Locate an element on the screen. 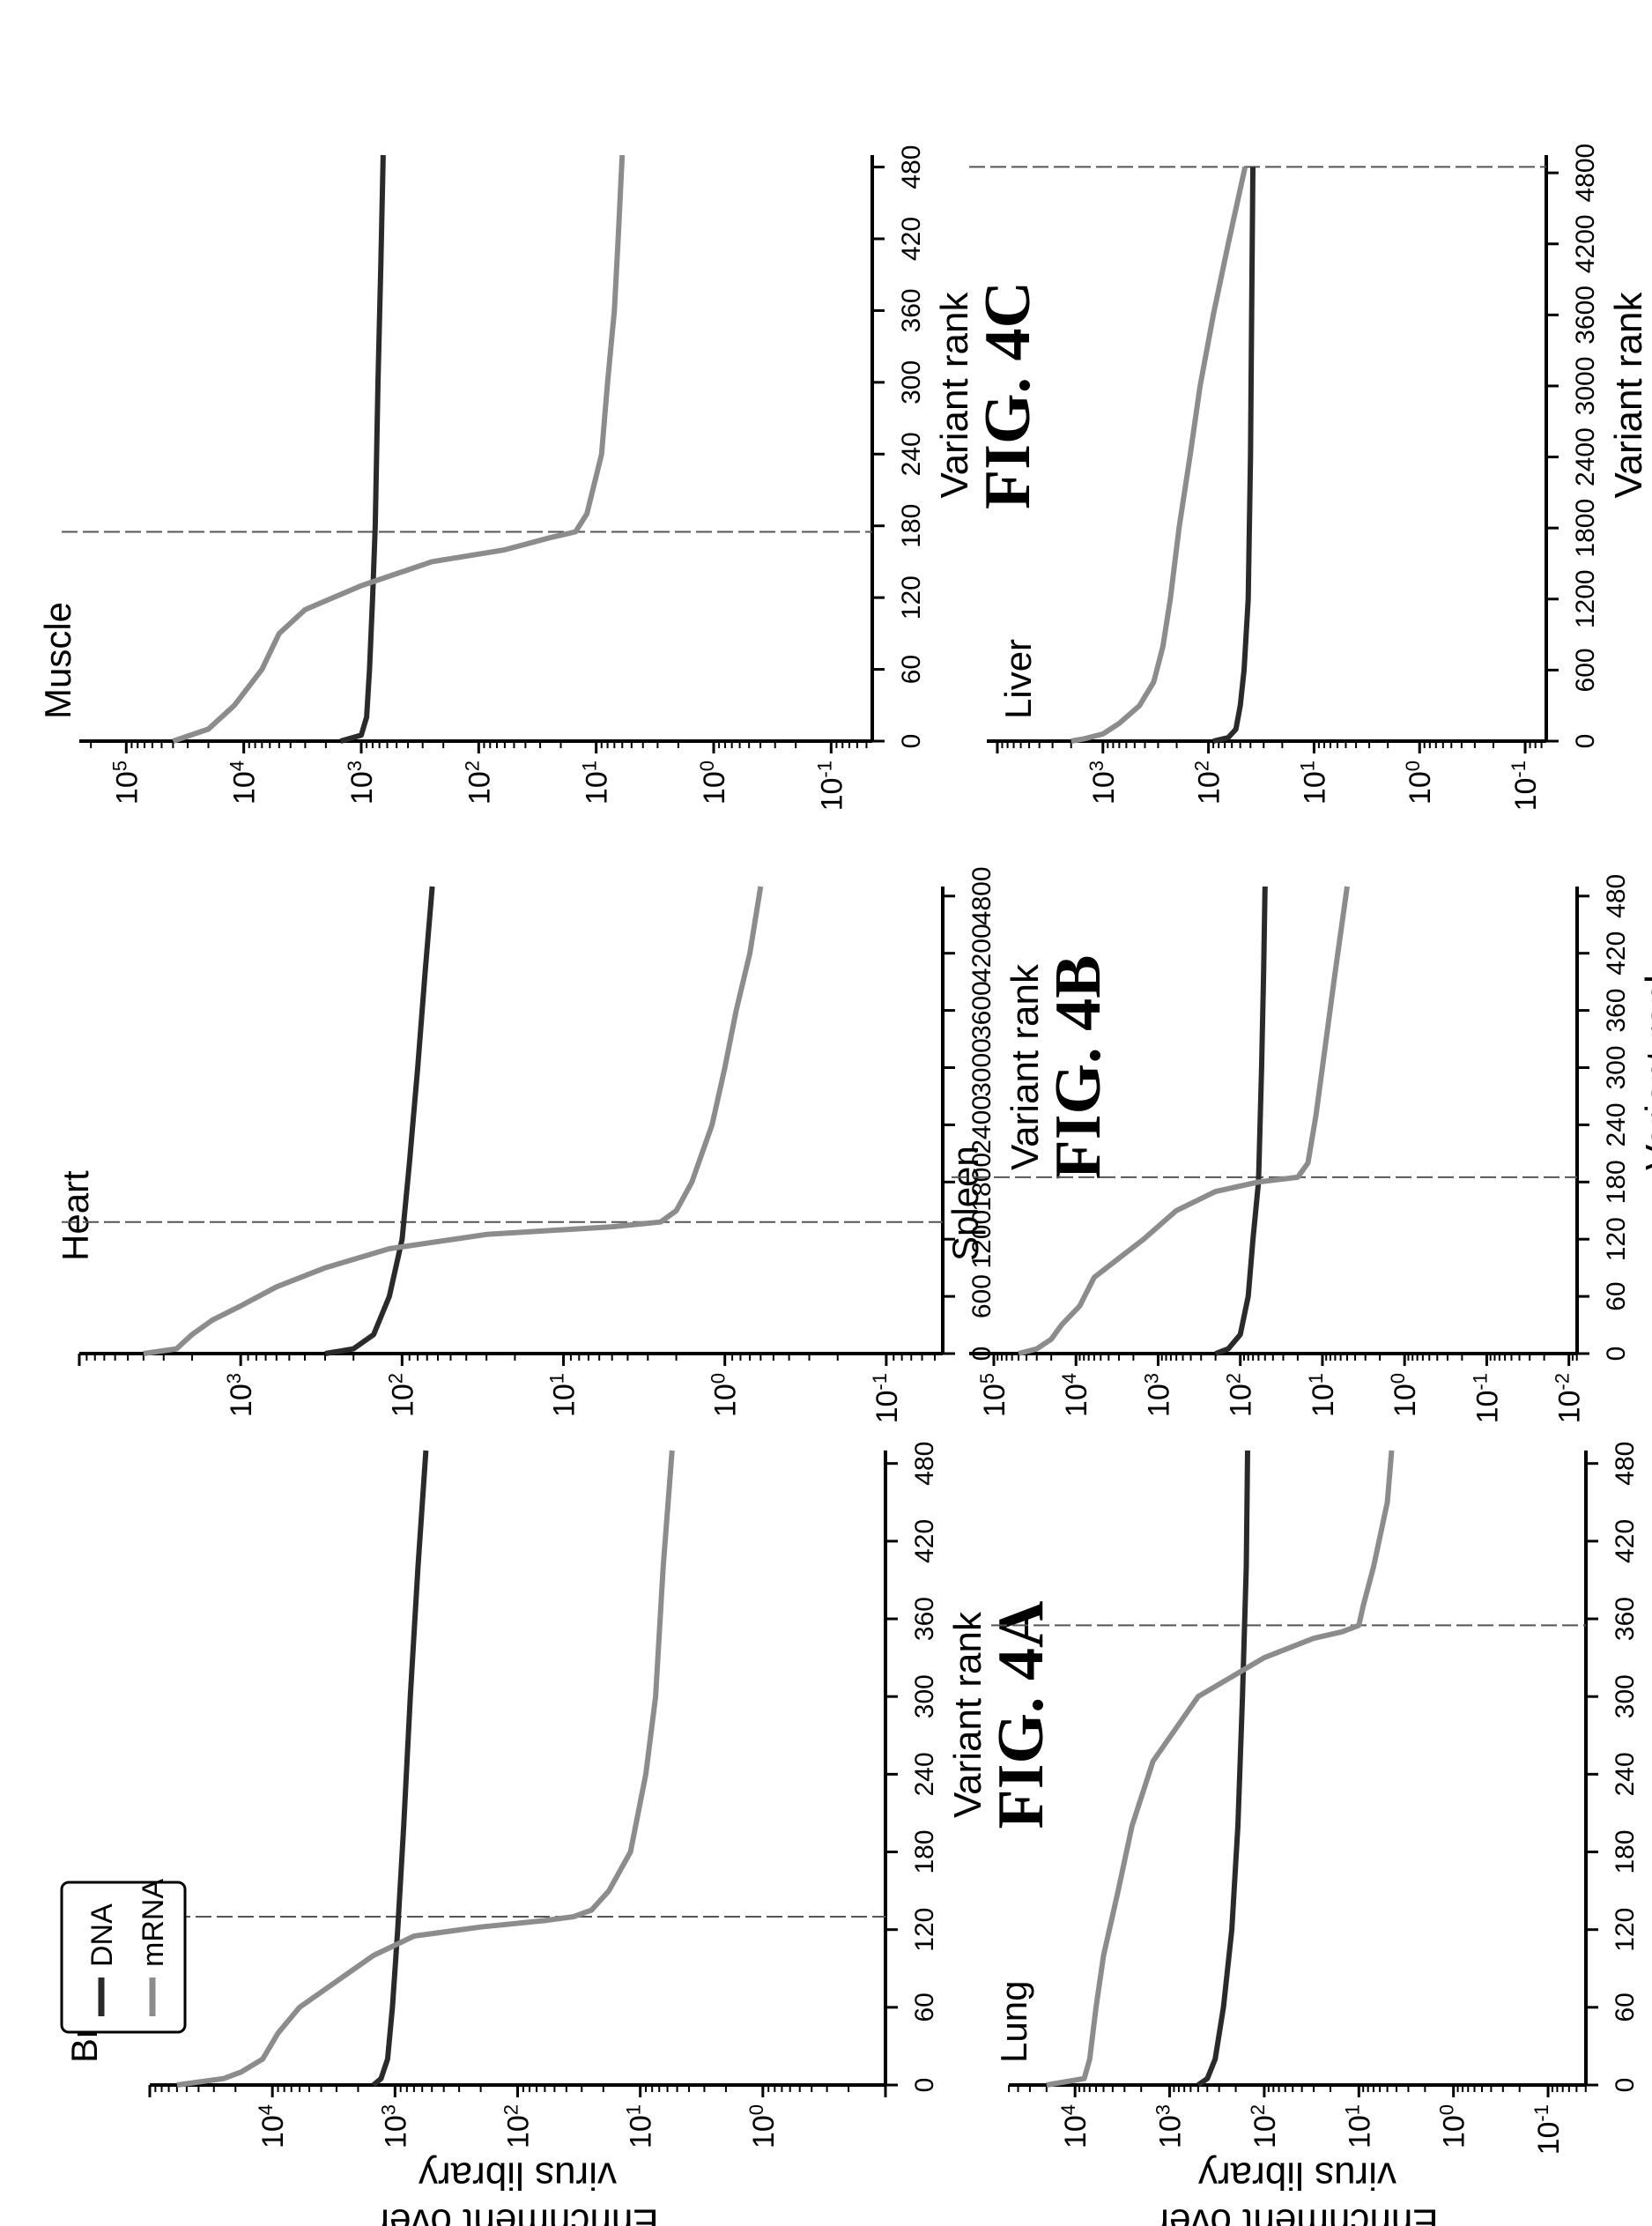 The height and width of the screenshot is (2226, 1652). figure-label: FIG. 4F is located at coordinates (1649, 395).